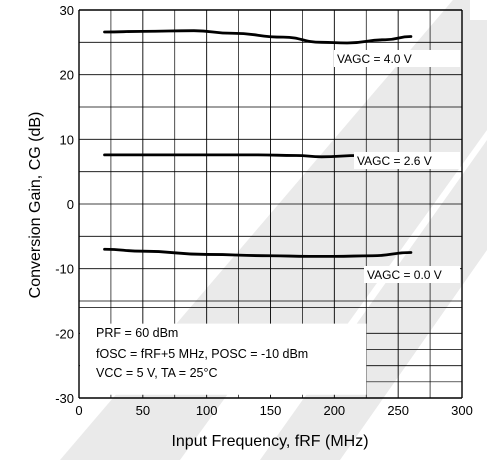 The image size is (487, 464). What do you see at coordinates (64, 333) in the screenshot?
I see `y-tick-label: -20` at bounding box center [64, 333].